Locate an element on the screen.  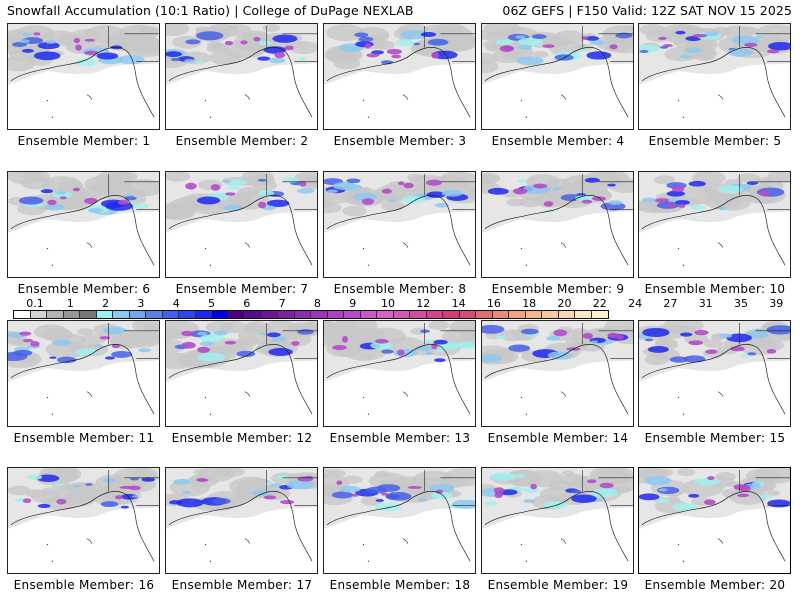
colorbar-tick-label: 6 is located at coordinates (247, 303).